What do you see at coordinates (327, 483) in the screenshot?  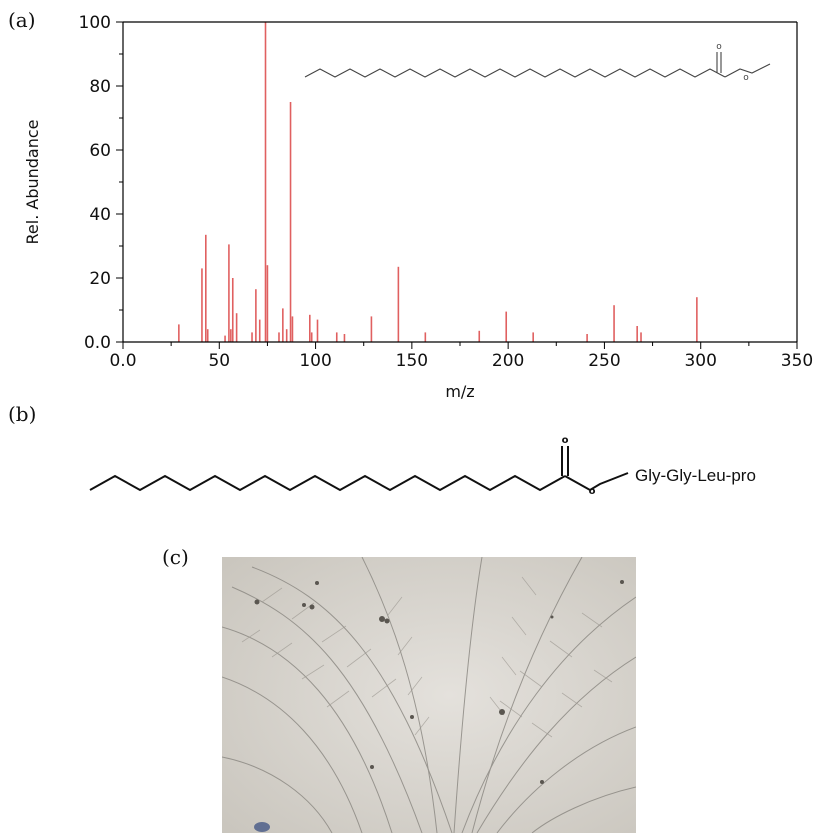 I see `structure-b-chain` at bounding box center [327, 483].